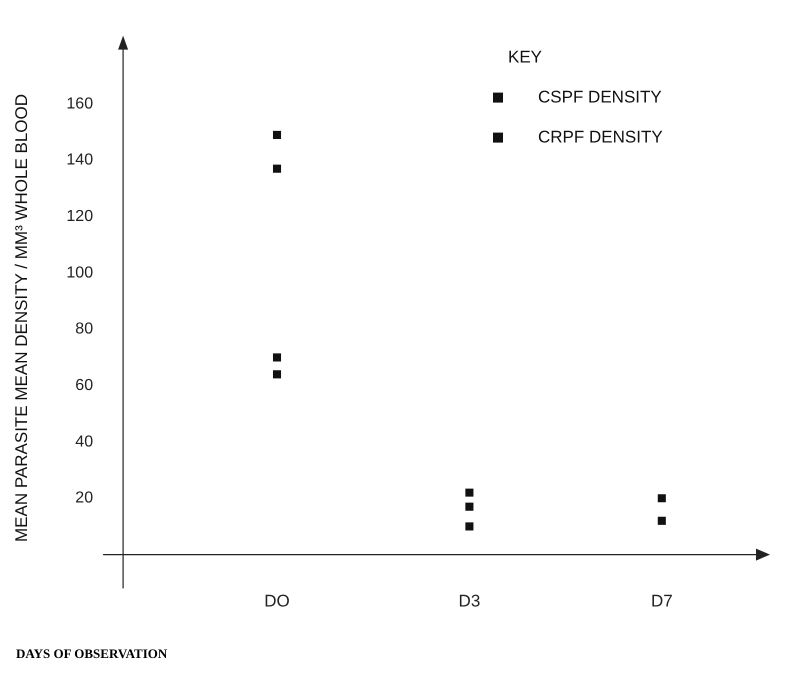 This screenshot has width=798, height=694. Describe the element at coordinates (21, 318) in the screenshot. I see `y-axis-title: MEAN PARASITE MEAN DENSITY / MM³ WHOLE BLOOD` at that location.